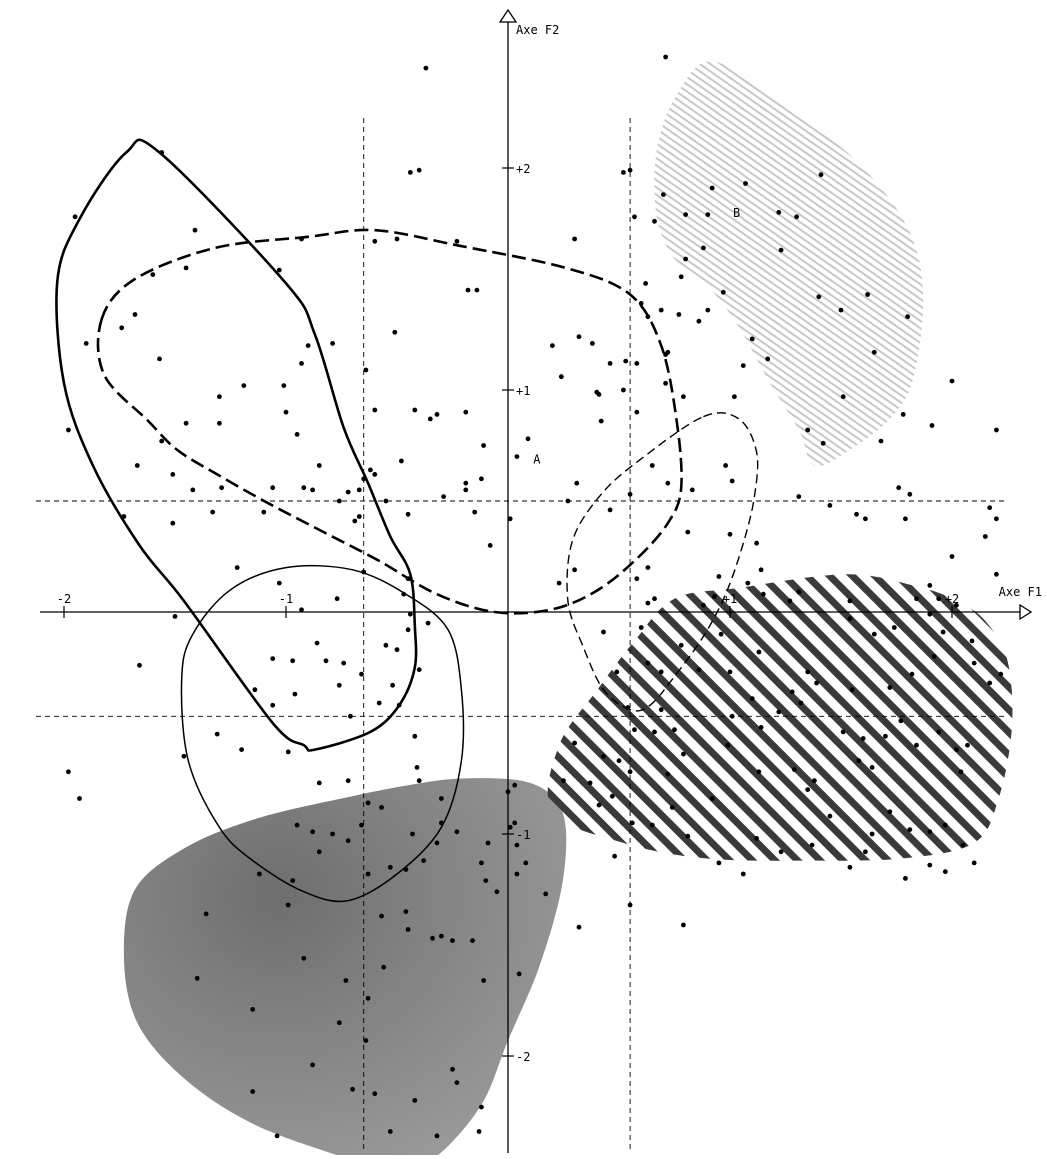 The height and width of the screenshot is (1159, 1047). Describe the element at coordinates (508, 15) in the screenshot. I see `y-axis-arrow-icon` at that location.